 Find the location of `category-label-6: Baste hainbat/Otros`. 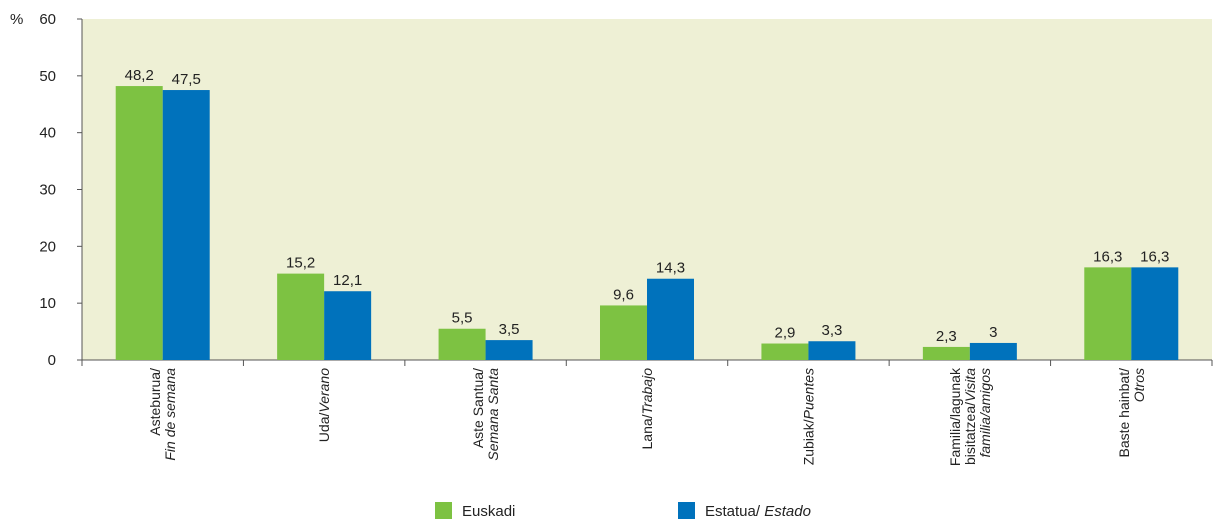

category-label-6: Baste hainbat/Otros is located at coordinates (1131, 413).